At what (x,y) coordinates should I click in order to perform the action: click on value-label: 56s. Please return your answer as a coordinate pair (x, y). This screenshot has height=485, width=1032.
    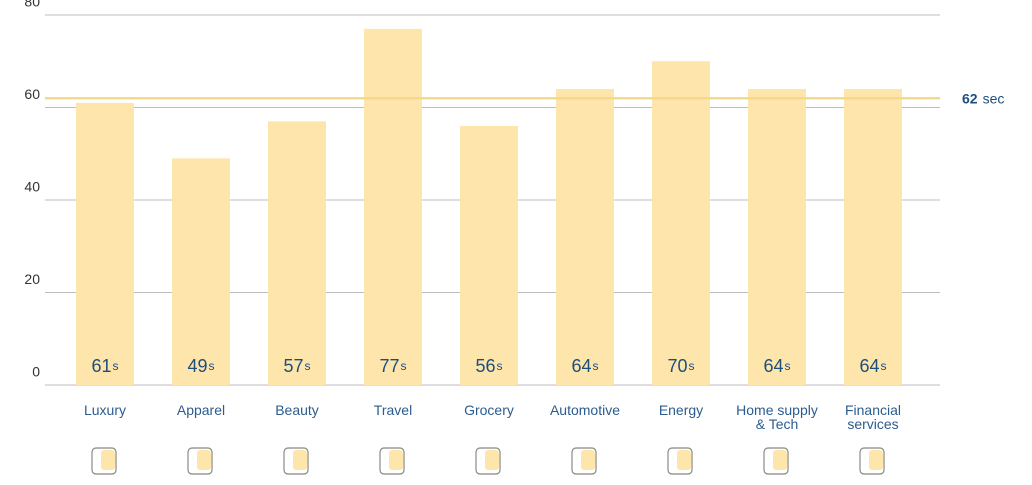
    Looking at the image, I should click on (488, 366).